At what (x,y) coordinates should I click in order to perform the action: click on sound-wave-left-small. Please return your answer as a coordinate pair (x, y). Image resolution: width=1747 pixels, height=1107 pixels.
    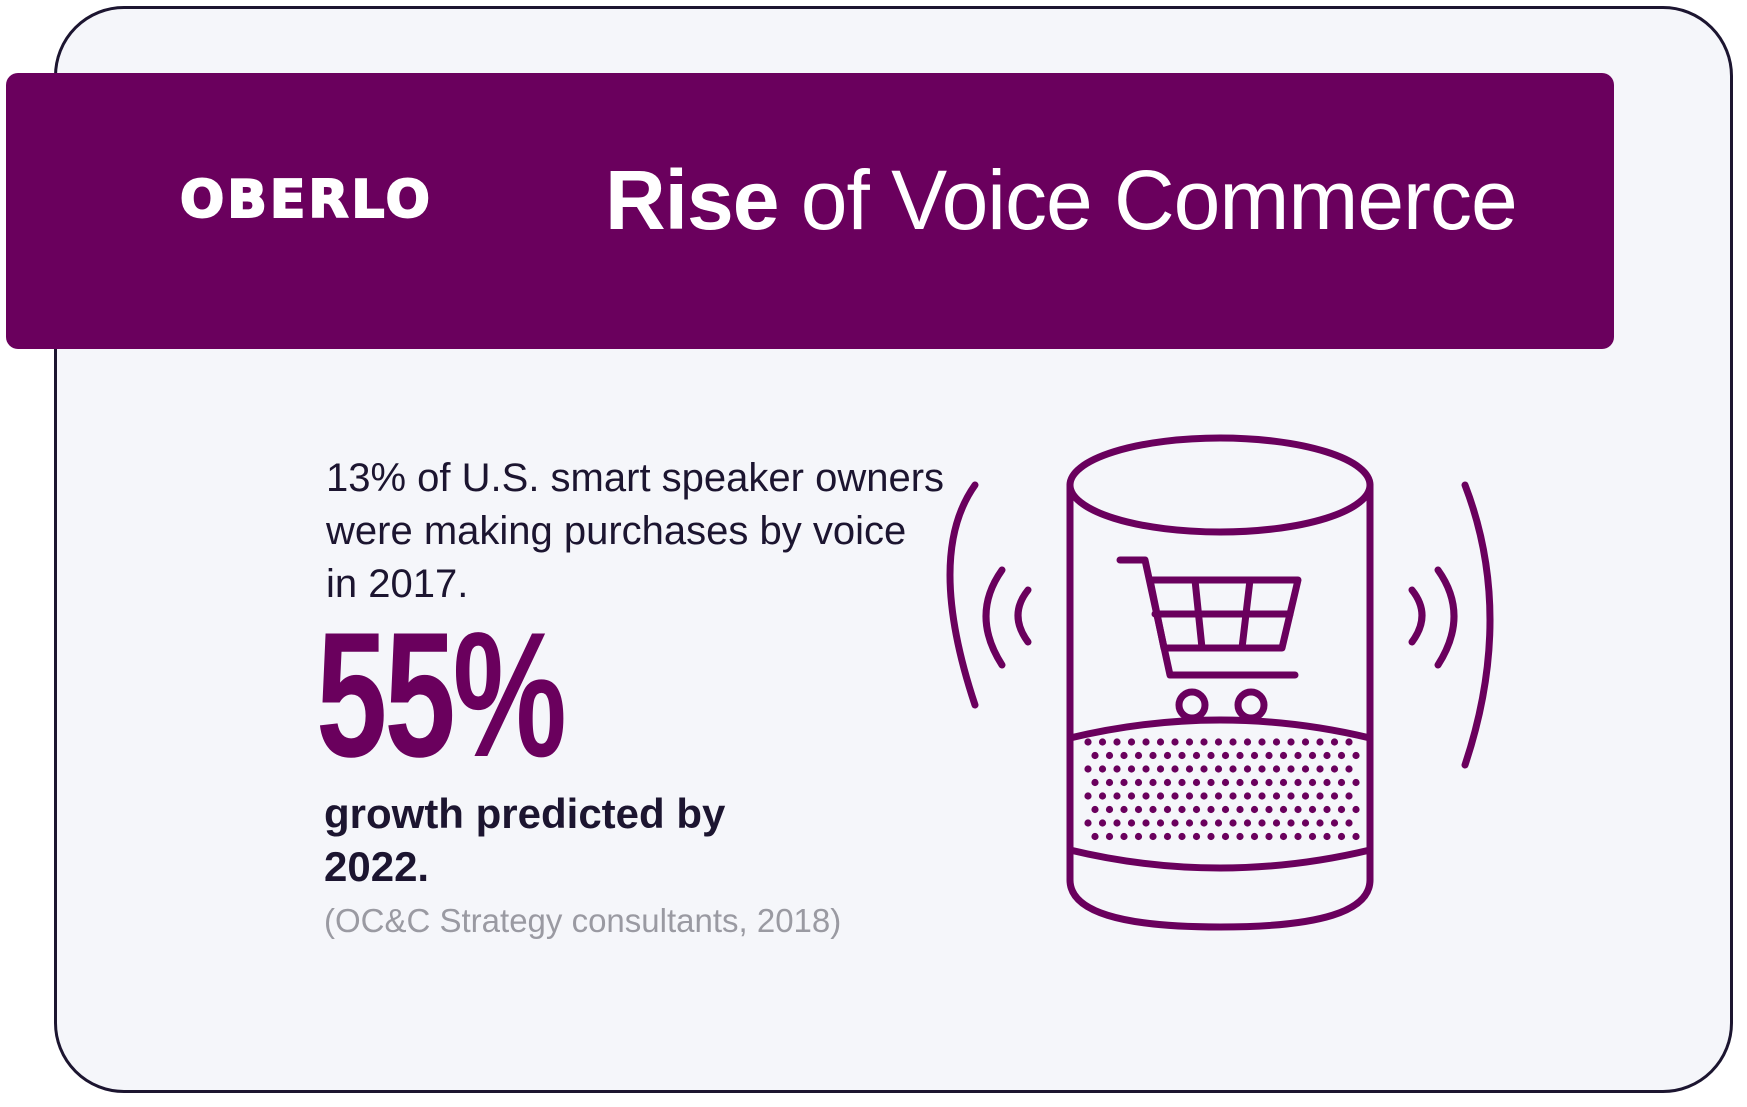
    Looking at the image, I should click on (1023, 616).